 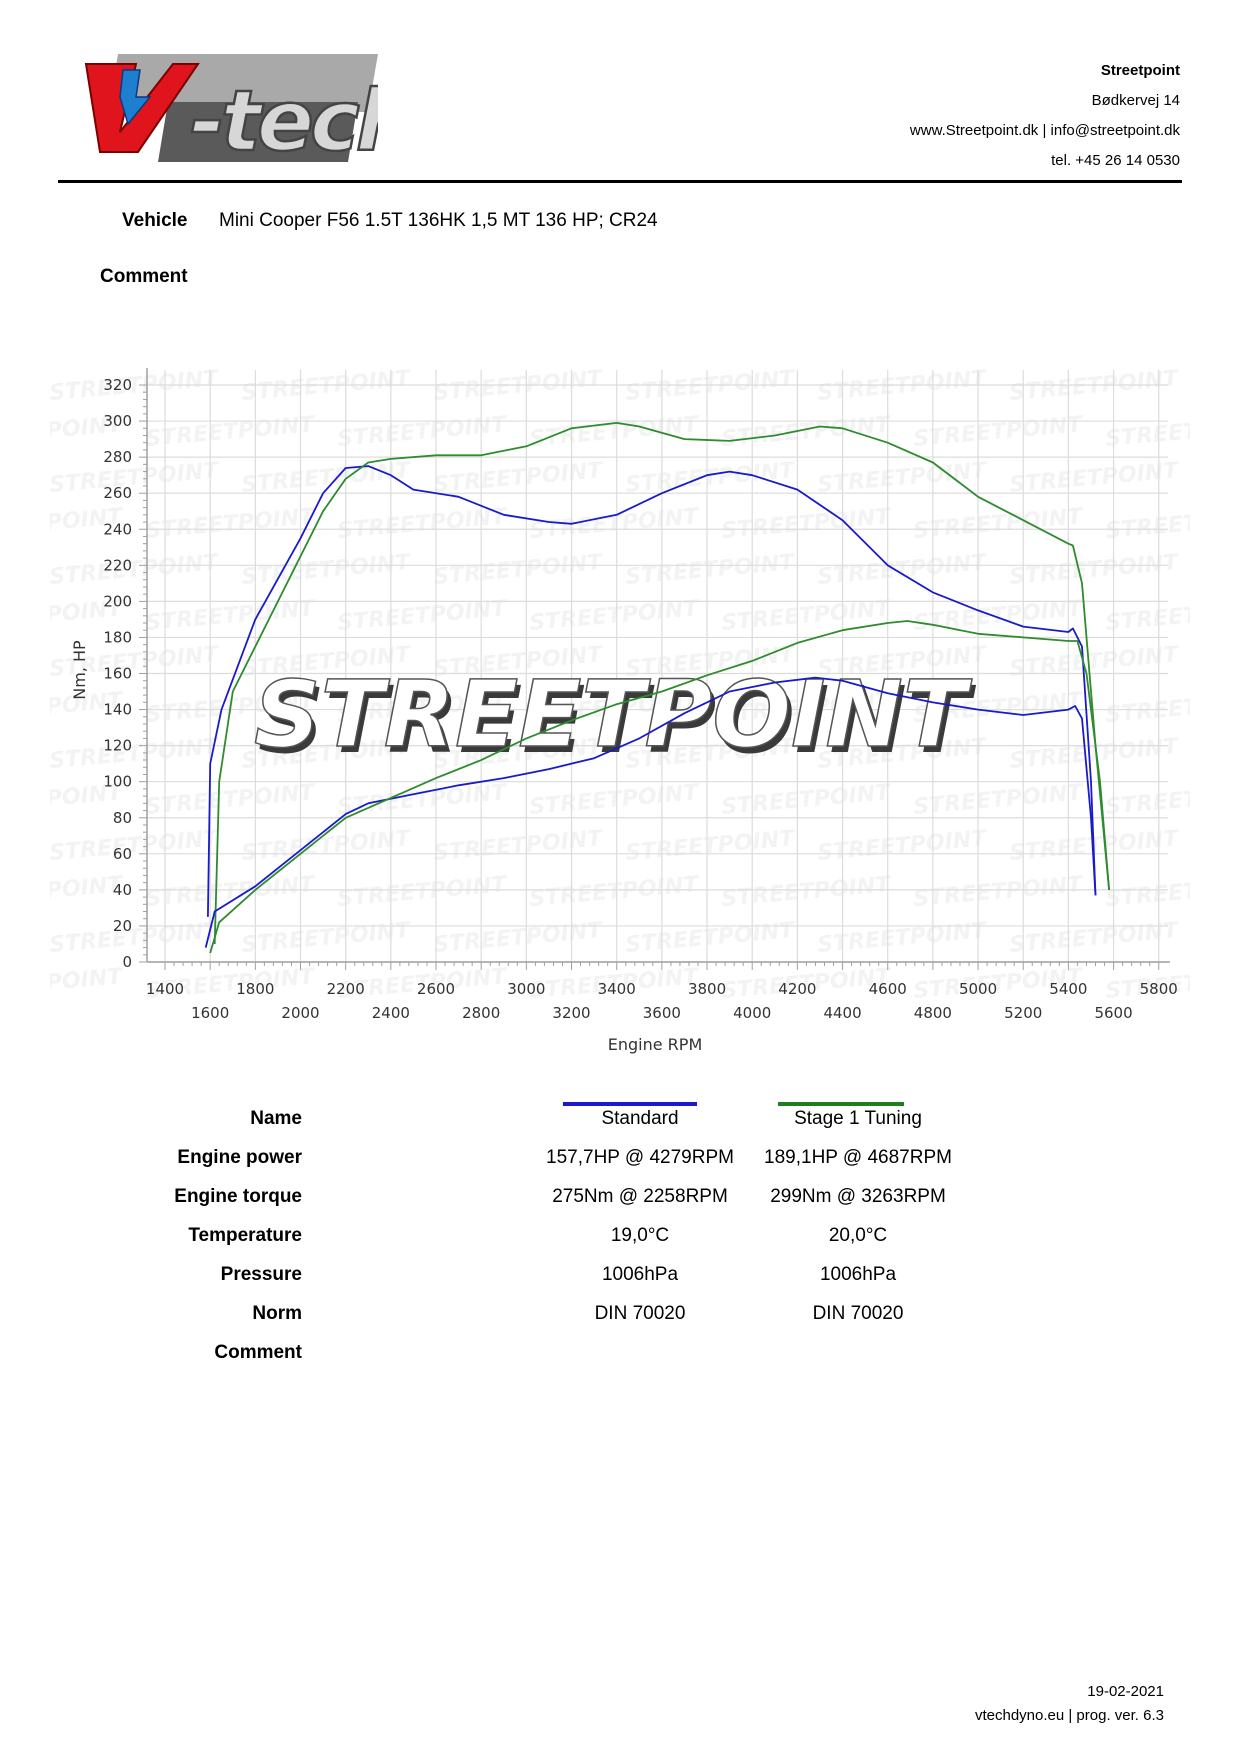 I want to click on svg-text: 160, so click(x=117, y=674).